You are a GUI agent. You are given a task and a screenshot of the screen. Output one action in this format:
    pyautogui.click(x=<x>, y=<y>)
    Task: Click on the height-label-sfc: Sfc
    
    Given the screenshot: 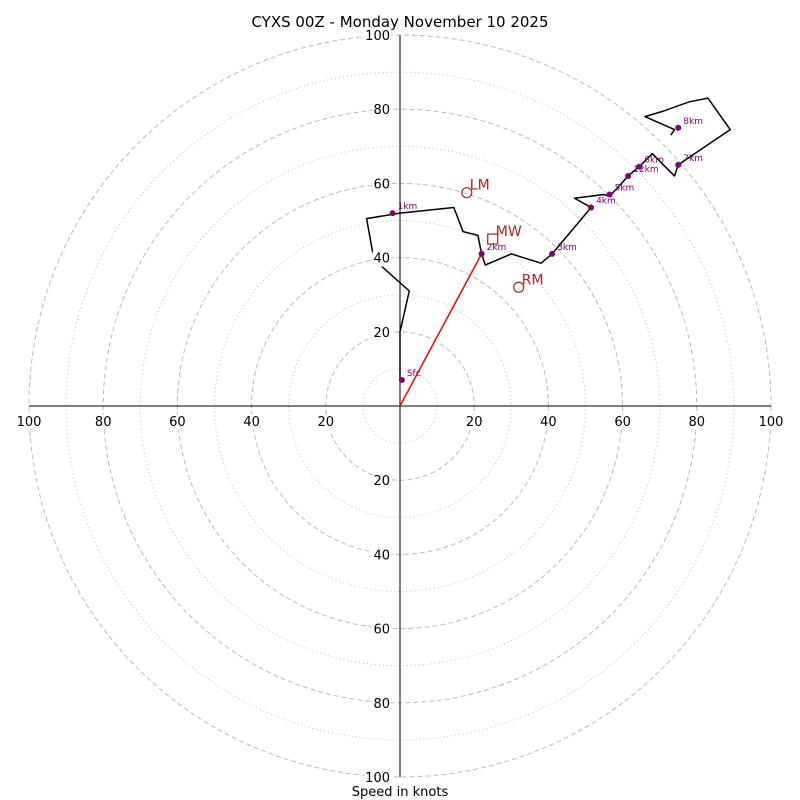 What is the action you would take?
    pyautogui.click(x=414, y=374)
    